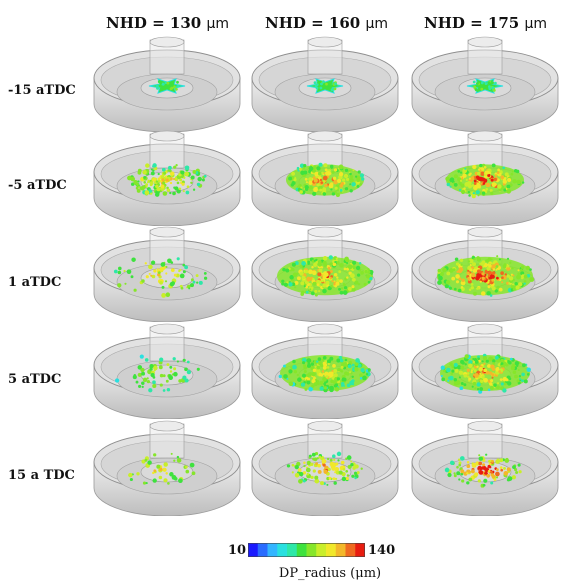 The image size is (564, 586). What do you see at coordinates (306, 550) in the screenshot?
I see `colorbar` at bounding box center [306, 550].